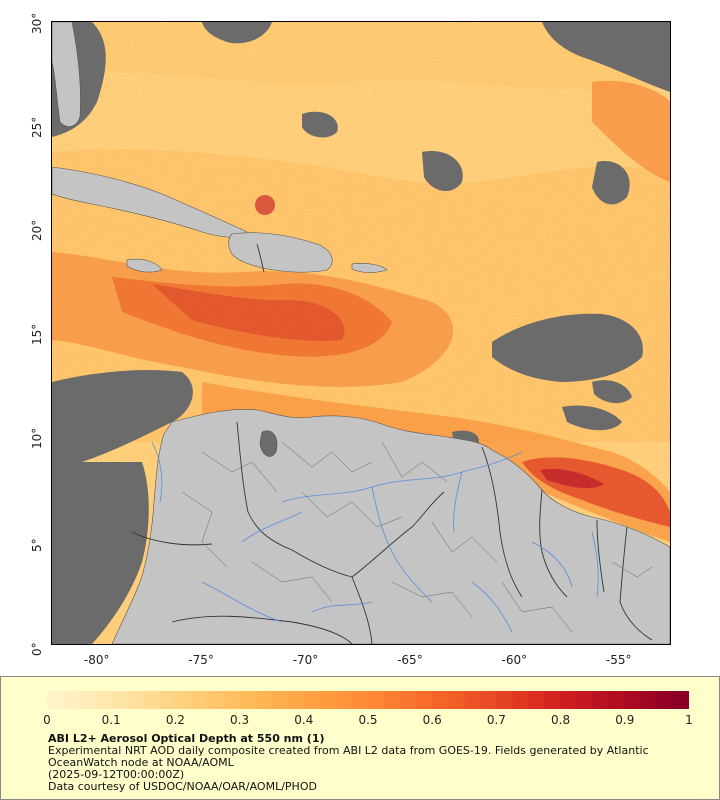  What do you see at coordinates (280, 252) in the screenshot?
I see `hispaniola-land` at bounding box center [280, 252].